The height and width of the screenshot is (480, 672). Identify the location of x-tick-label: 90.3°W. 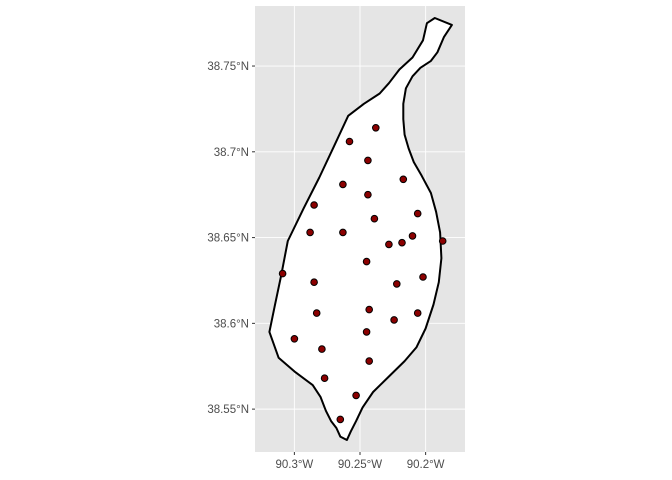
(294, 465).